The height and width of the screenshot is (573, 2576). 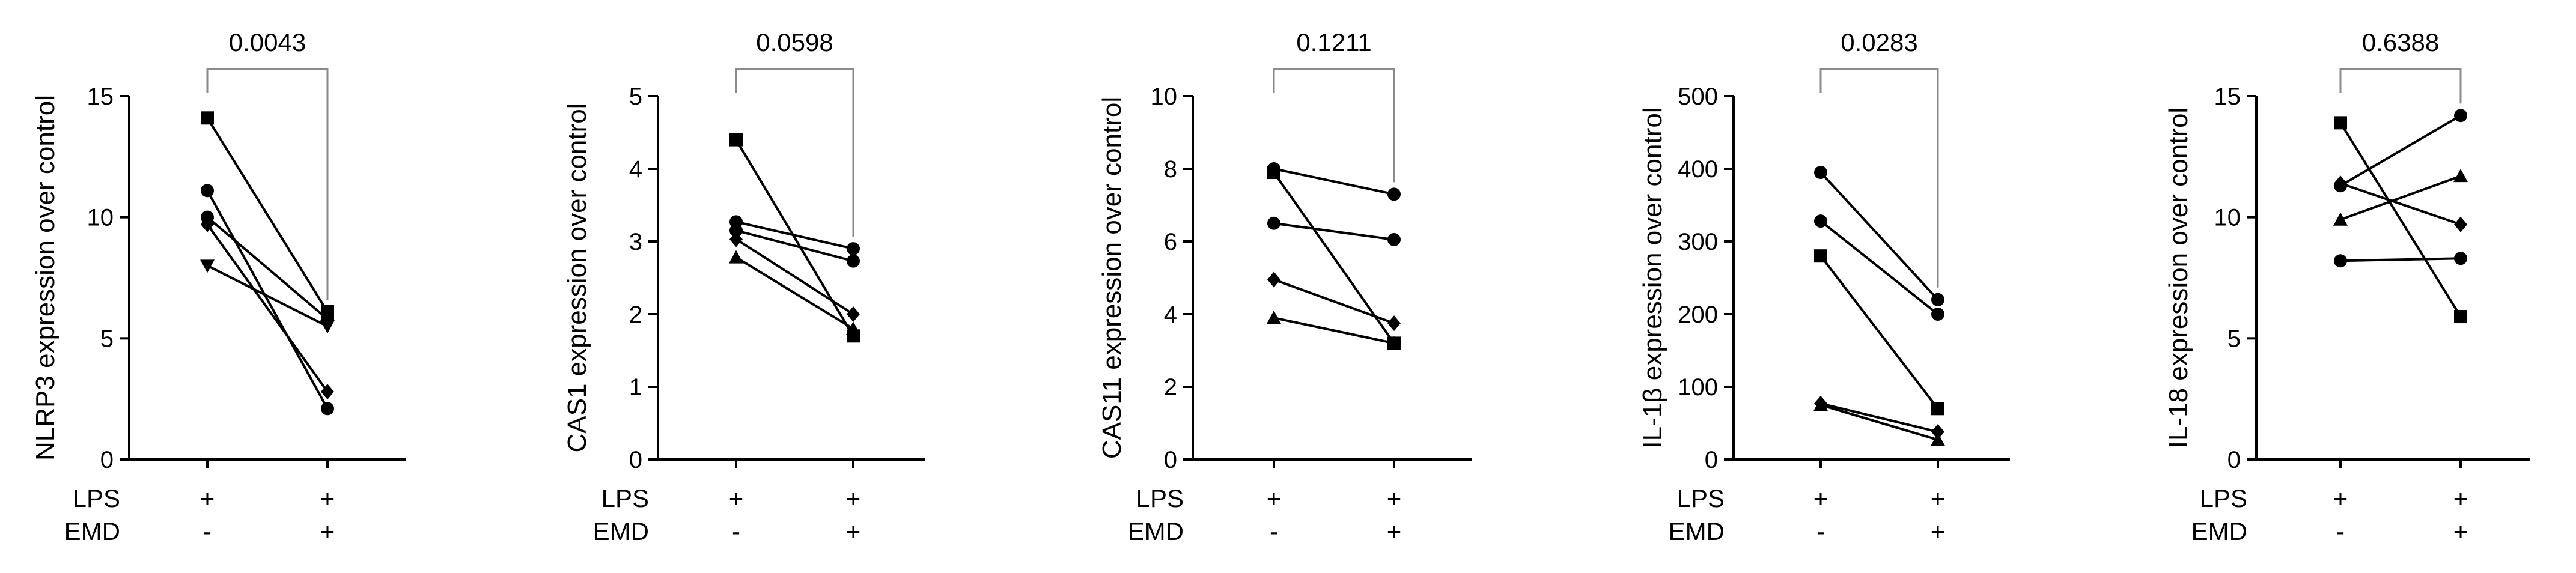 I want to click on y-tick-label: 10, so click(x=100, y=218).